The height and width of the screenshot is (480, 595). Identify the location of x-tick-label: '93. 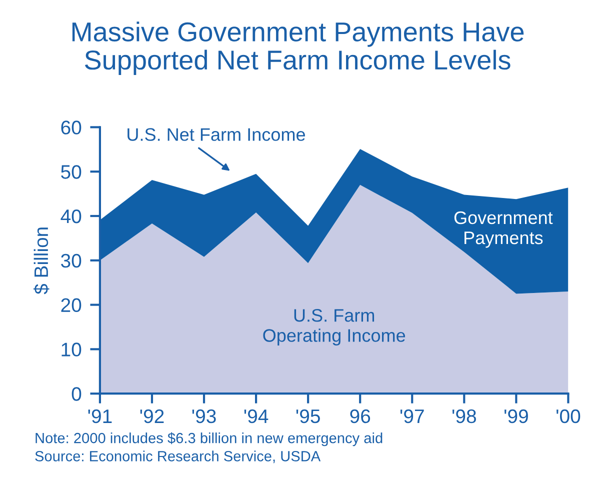
(204, 416).